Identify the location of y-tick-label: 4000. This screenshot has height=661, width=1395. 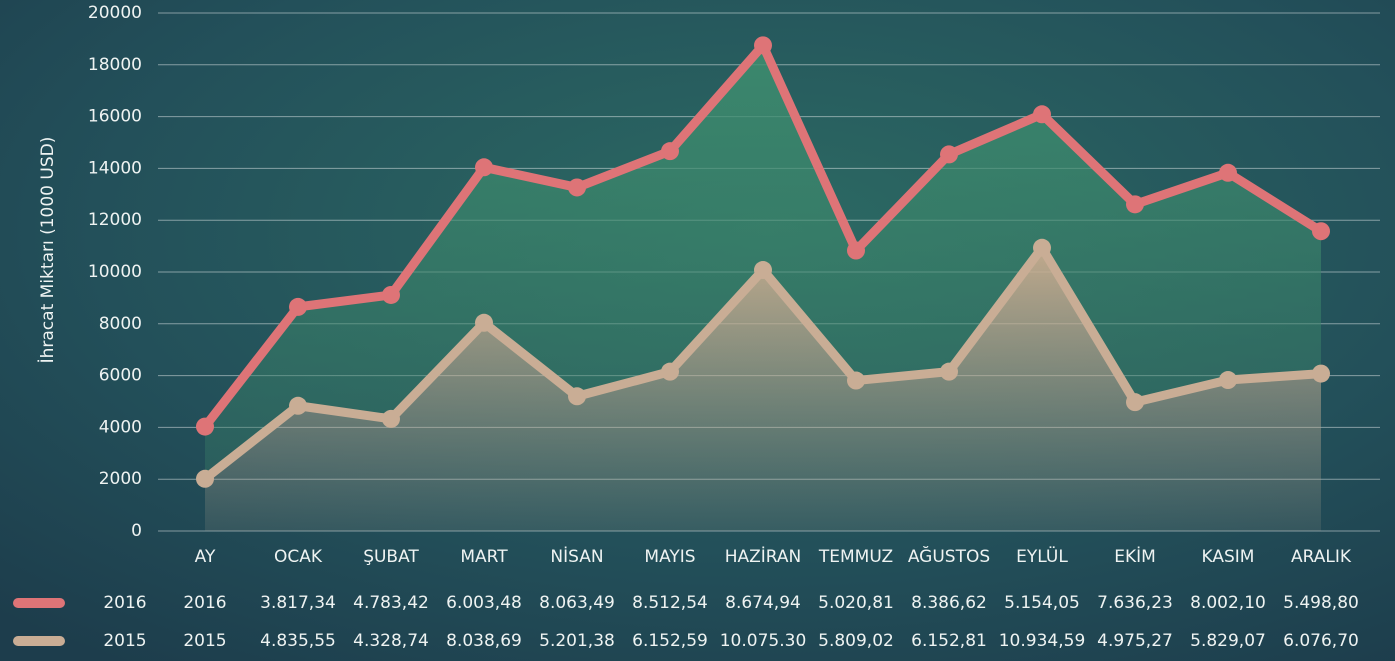
(120, 427).